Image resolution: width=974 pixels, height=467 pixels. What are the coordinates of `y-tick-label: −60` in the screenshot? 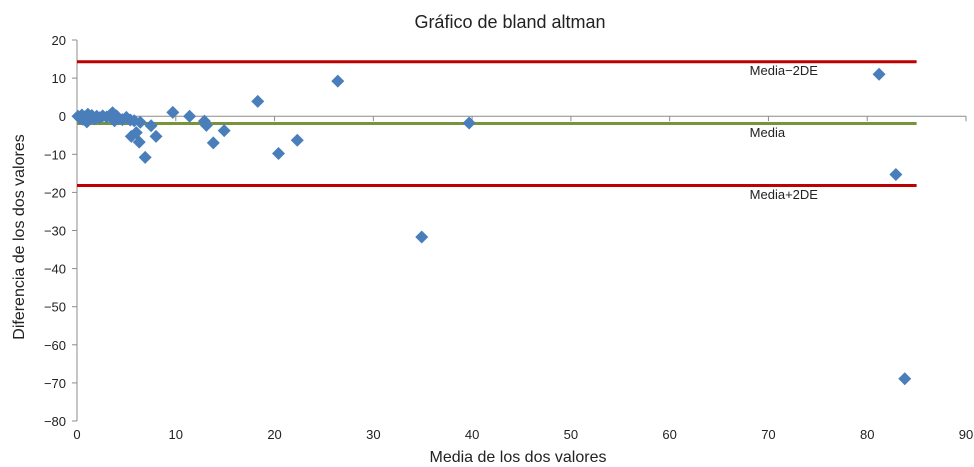 It's located at (55, 345).